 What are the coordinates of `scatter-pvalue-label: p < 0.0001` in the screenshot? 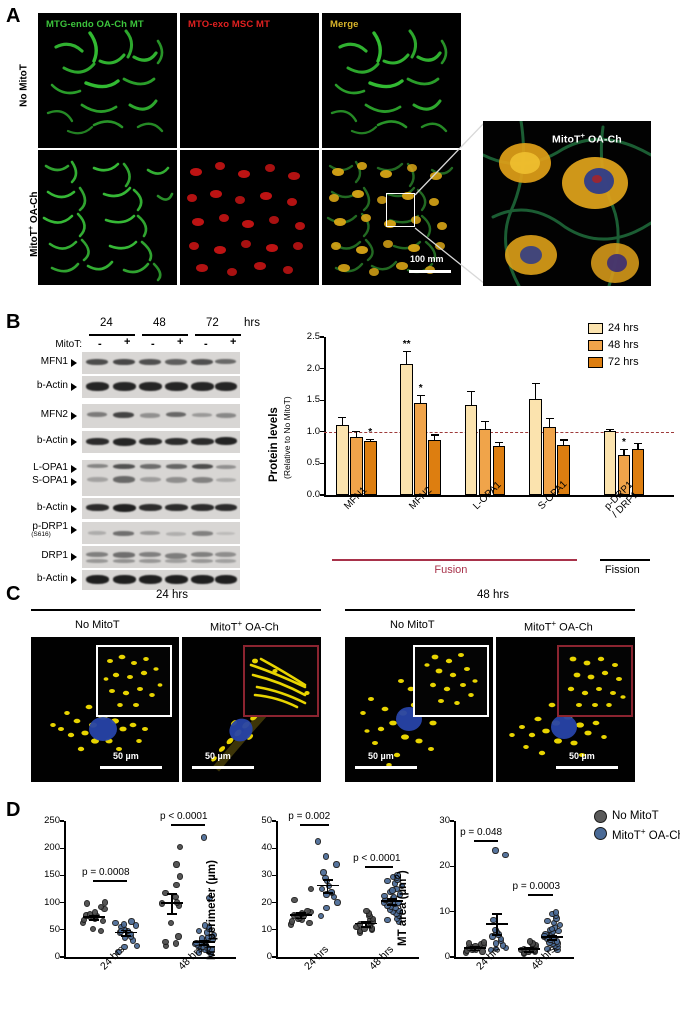 It's located at (184, 816).